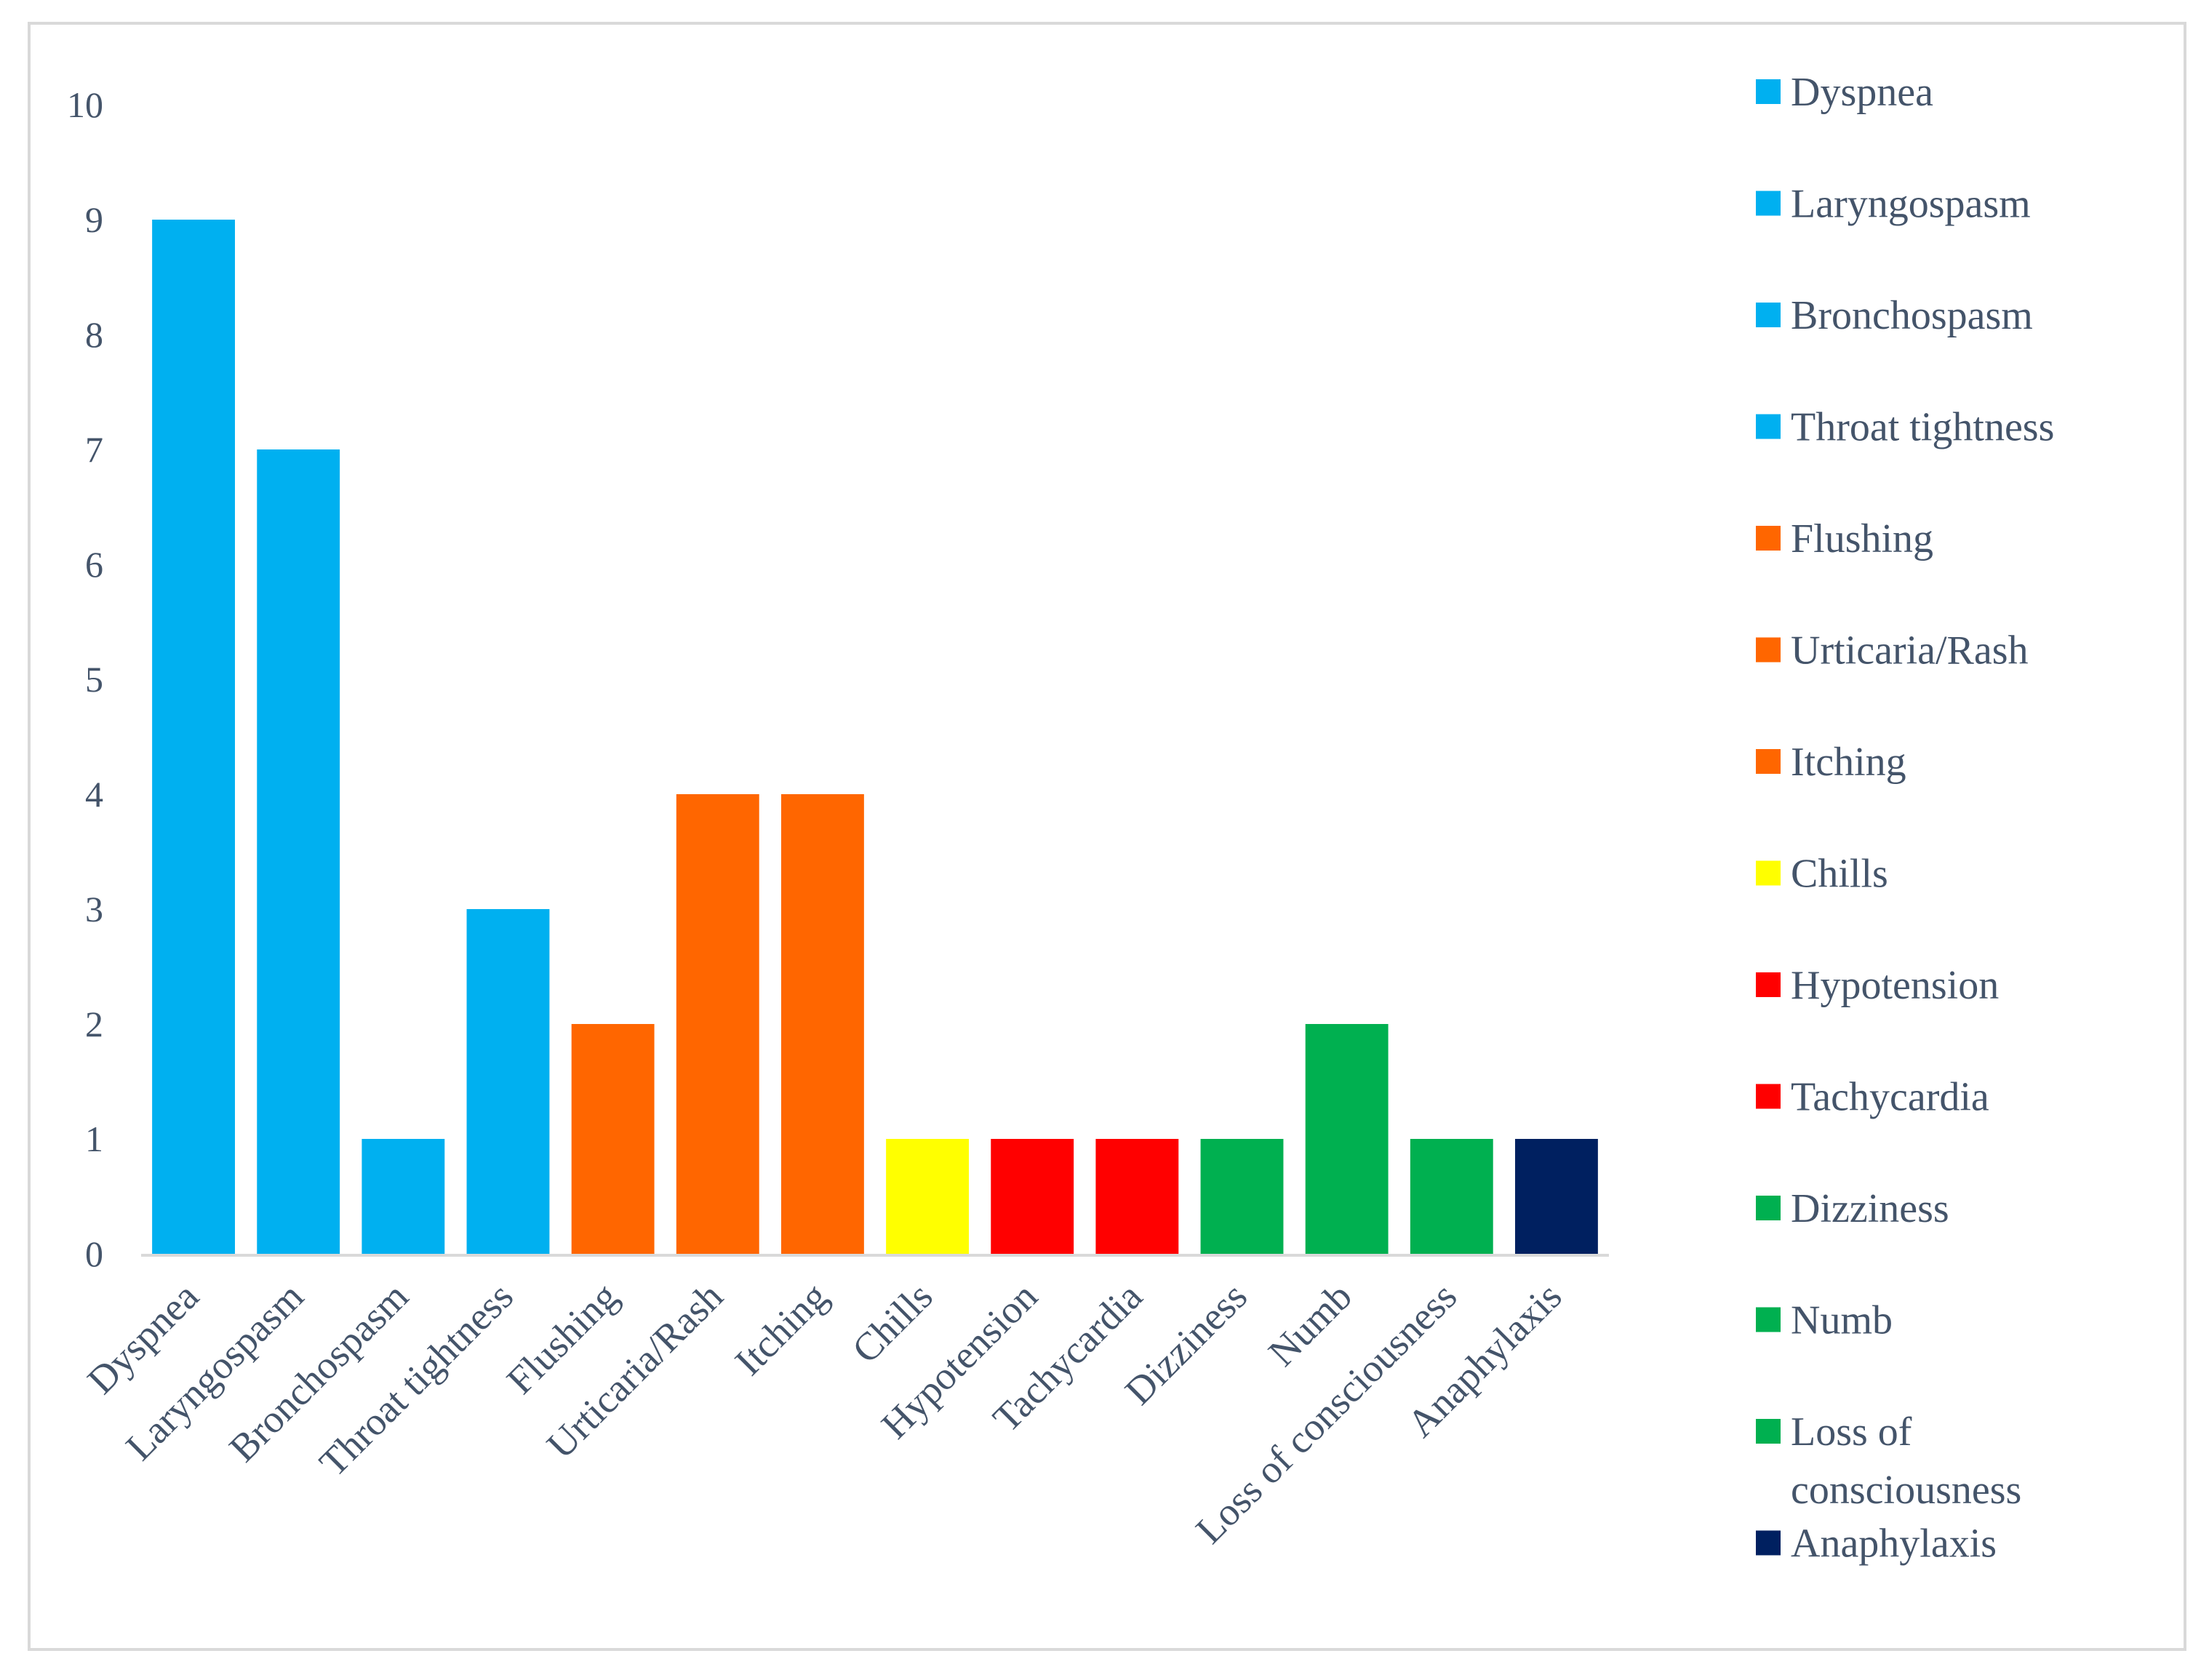 The width and height of the screenshot is (2209, 1680). What do you see at coordinates (1842, 1320) in the screenshot?
I see `legend-label: Numb` at bounding box center [1842, 1320].